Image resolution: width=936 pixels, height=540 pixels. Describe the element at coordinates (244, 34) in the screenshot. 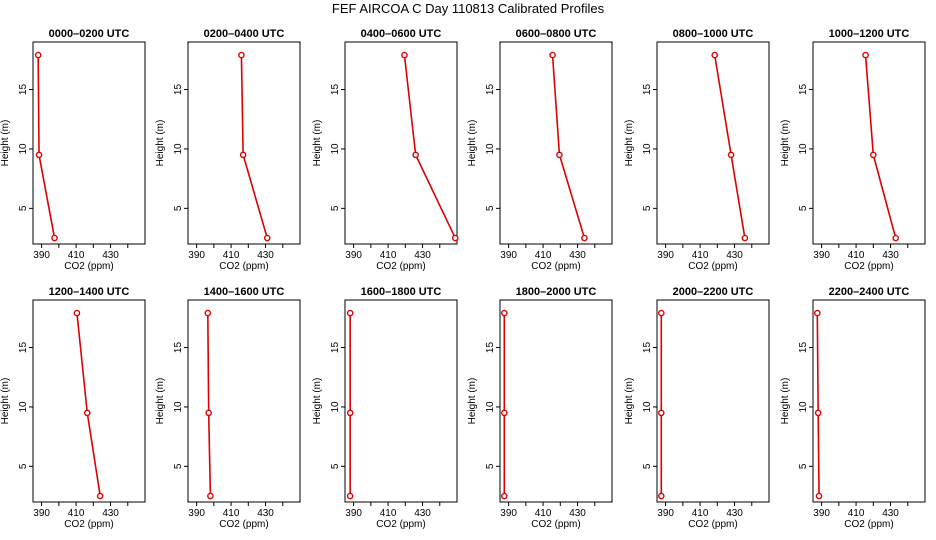

I see `panel-title: 0200–0400 UTC` at that location.